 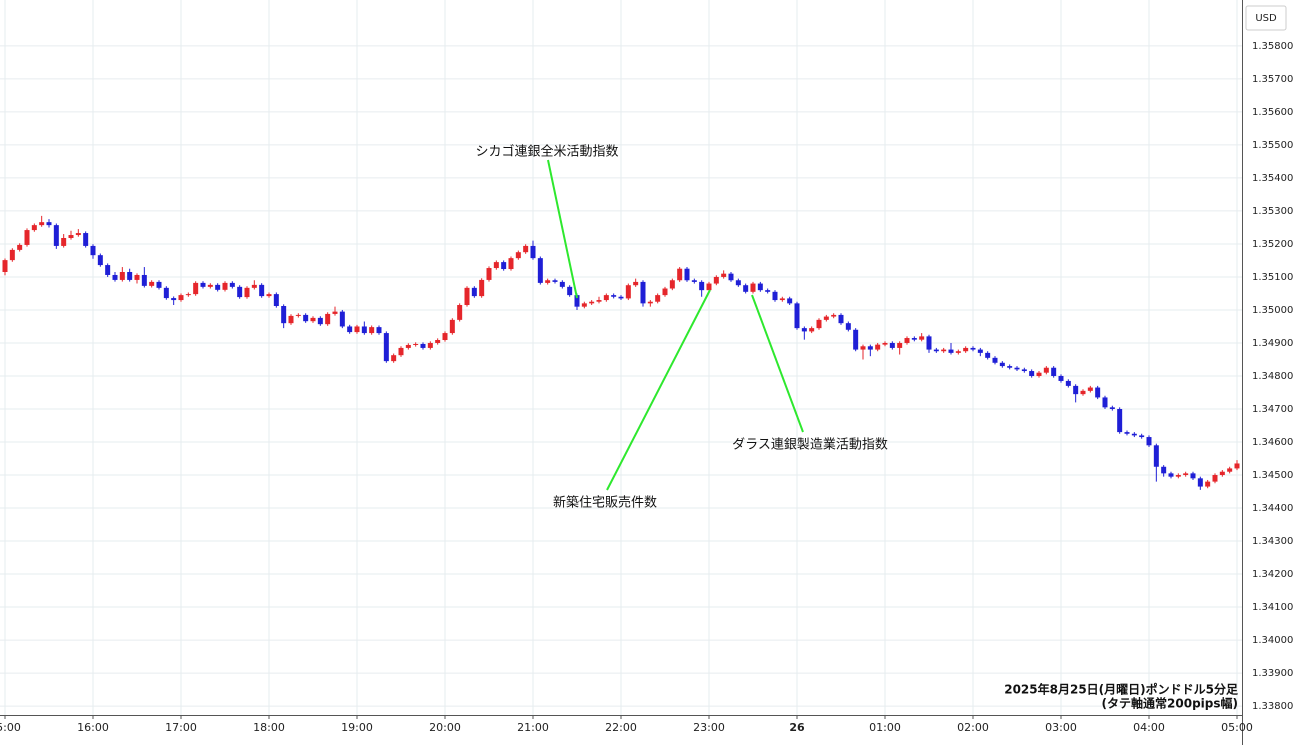 I want to click on y-tick-label: 1.34000, so click(x=1272, y=640).